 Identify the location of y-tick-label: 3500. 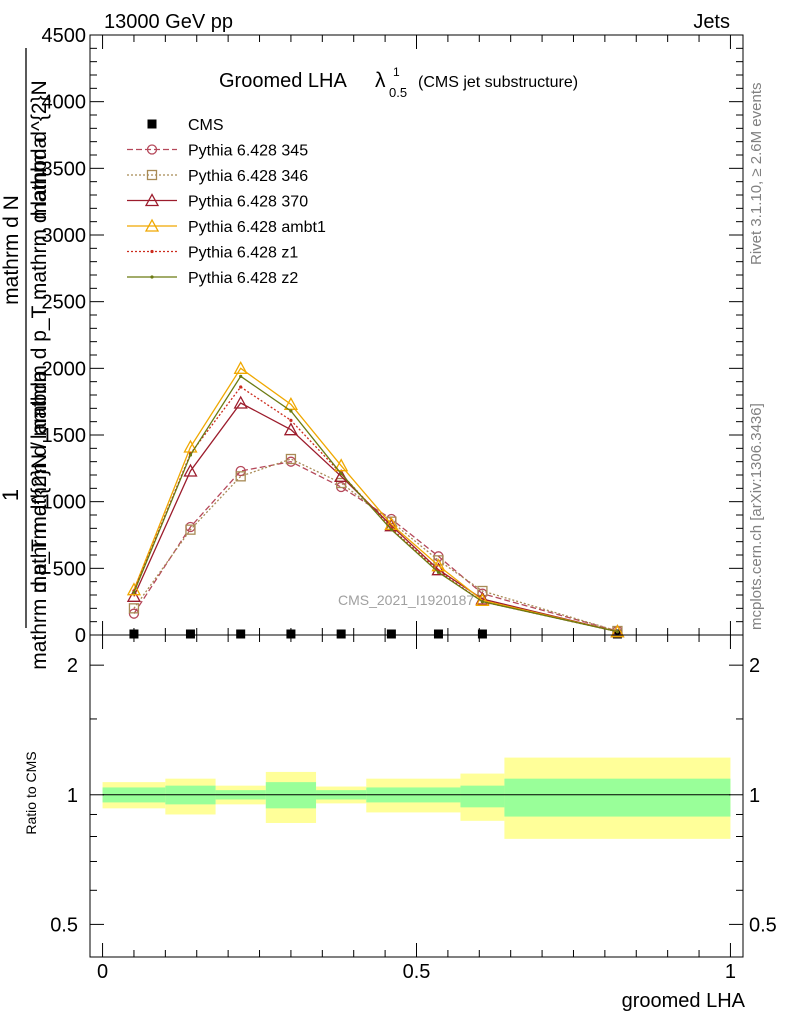
(64, 169).